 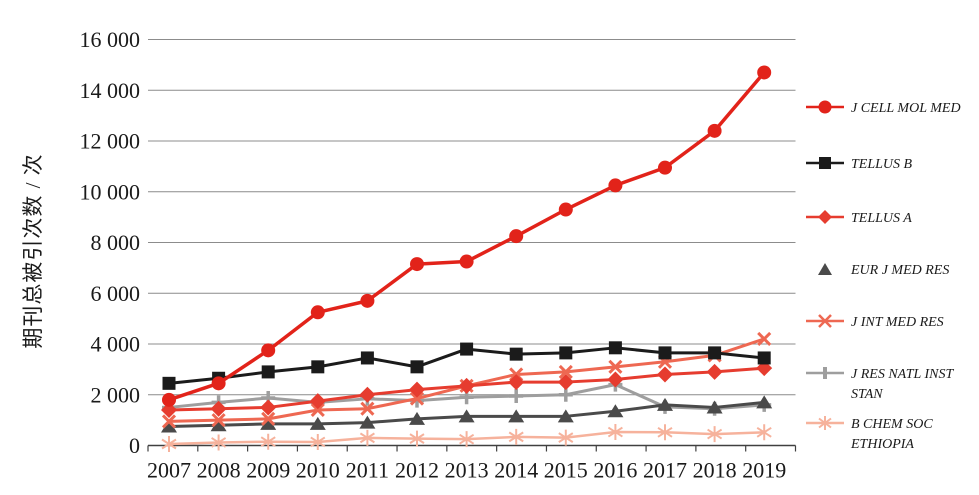 I want to click on x-tick-label: 2016, so click(x=615, y=470).